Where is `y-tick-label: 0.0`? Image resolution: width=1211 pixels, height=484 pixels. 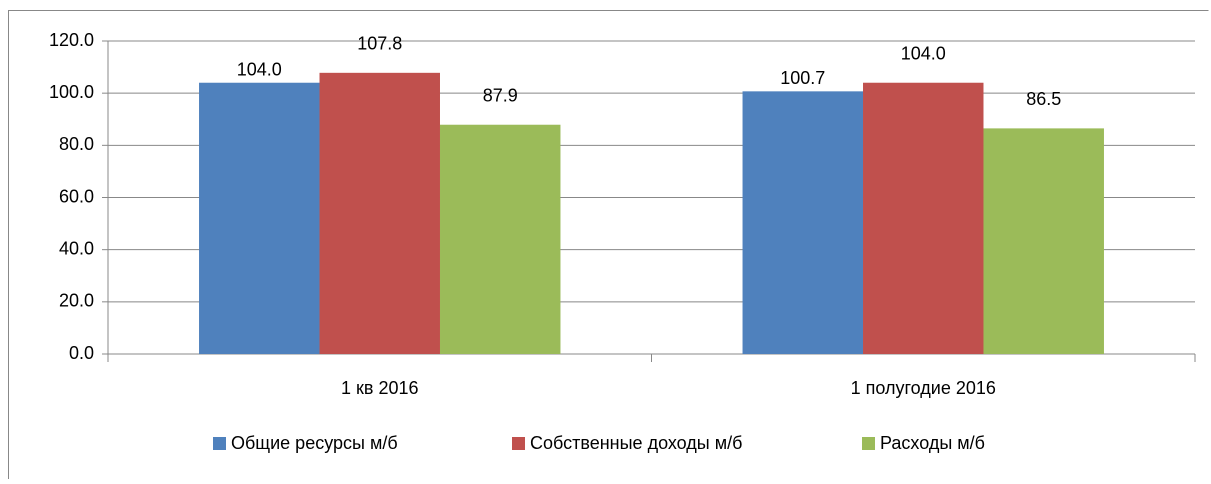
y-tick-label: 0.0 is located at coordinates (81, 353).